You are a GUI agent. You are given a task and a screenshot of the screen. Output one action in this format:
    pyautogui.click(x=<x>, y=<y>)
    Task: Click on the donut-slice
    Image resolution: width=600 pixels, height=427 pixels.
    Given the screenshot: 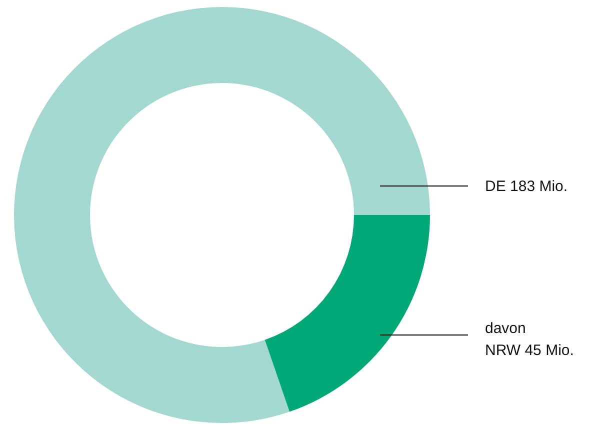 What is the action you would take?
    pyautogui.click(x=347, y=313)
    